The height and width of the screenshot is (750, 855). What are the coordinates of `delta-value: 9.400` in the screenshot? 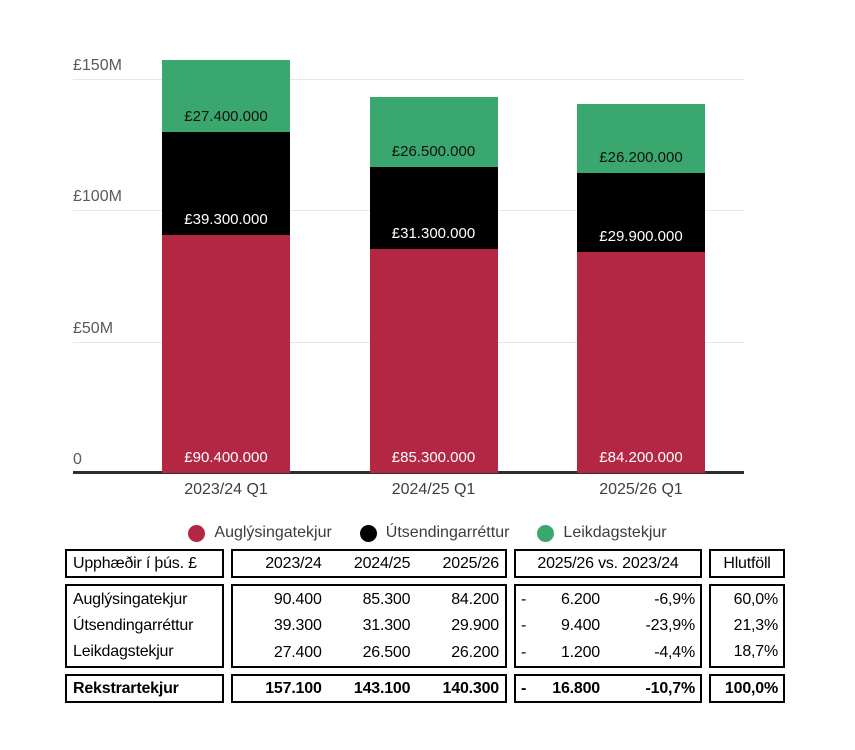 It's located at (580, 626).